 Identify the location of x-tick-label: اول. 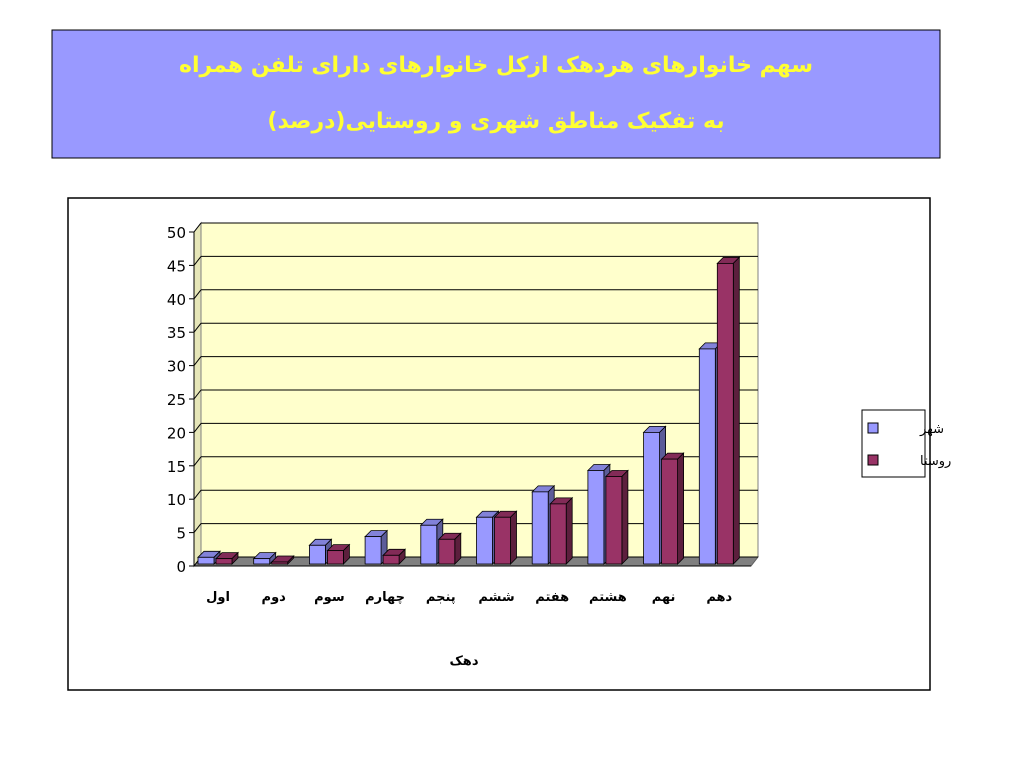
(218, 597).